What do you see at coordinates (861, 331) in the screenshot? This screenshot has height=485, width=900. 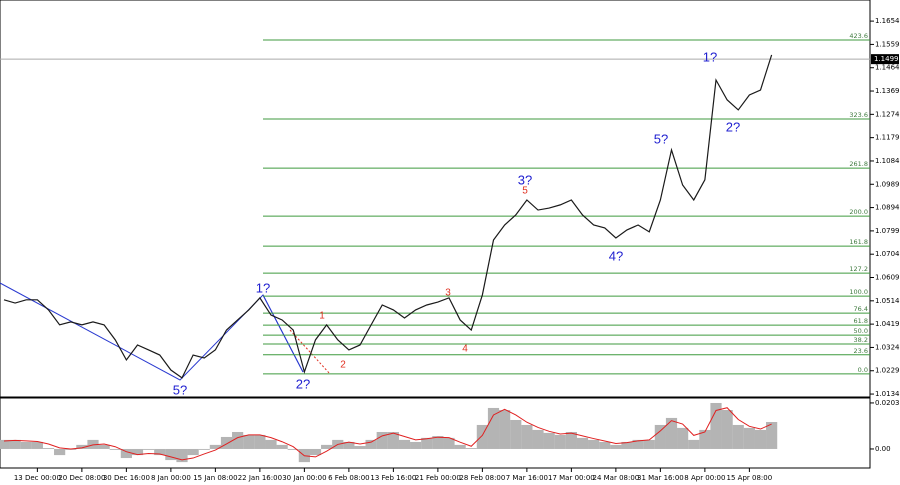 I see `level-label: 50.0` at bounding box center [861, 331].